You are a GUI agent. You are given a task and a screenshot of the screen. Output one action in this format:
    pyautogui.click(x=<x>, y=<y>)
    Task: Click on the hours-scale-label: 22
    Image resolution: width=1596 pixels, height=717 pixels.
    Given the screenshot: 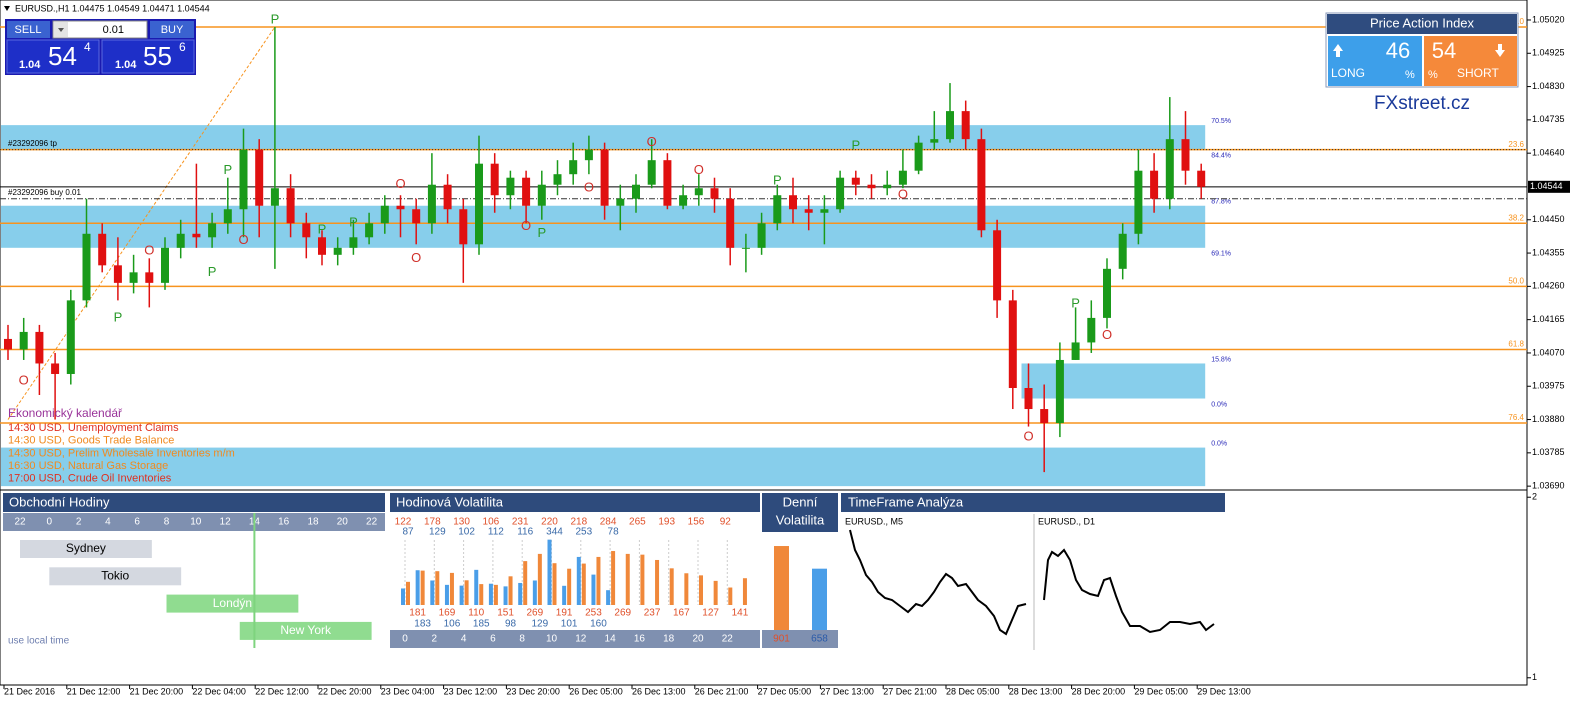 What is the action you would take?
    pyautogui.click(x=372, y=522)
    